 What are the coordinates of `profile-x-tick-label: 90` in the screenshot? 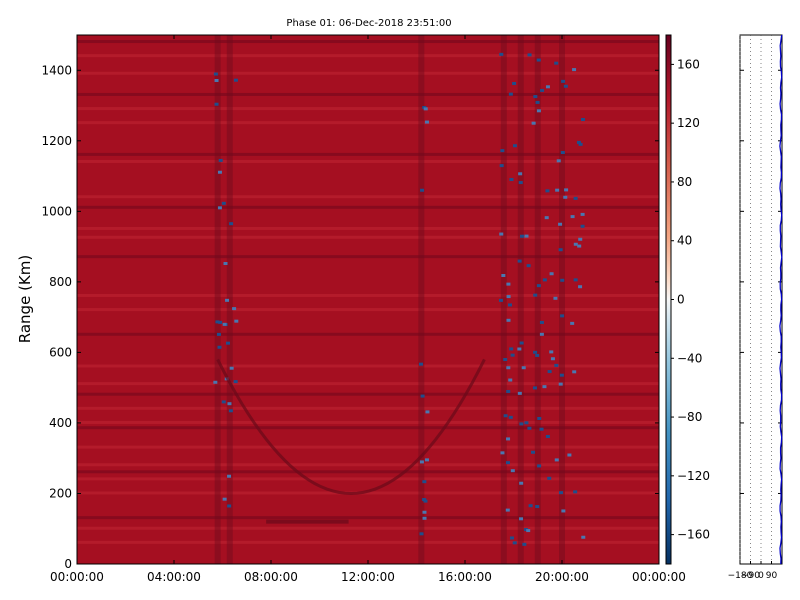 It's located at (772, 576).